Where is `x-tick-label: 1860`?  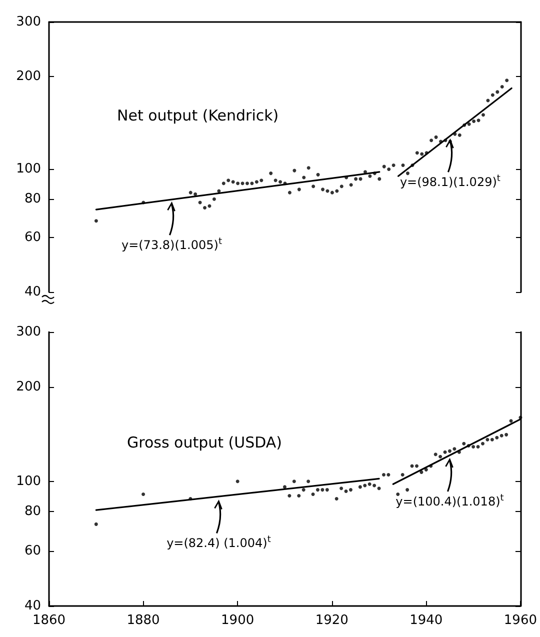 x-tick-label: 1860 is located at coordinates (49, 620).